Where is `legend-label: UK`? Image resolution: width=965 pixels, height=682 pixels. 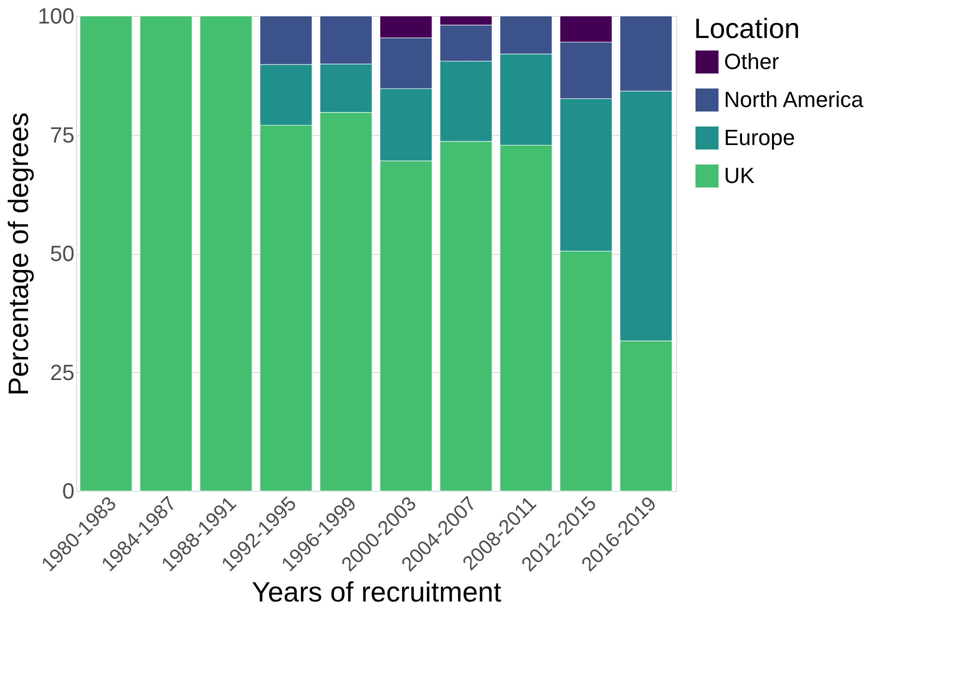 legend-label: UK is located at coordinates (739, 175).